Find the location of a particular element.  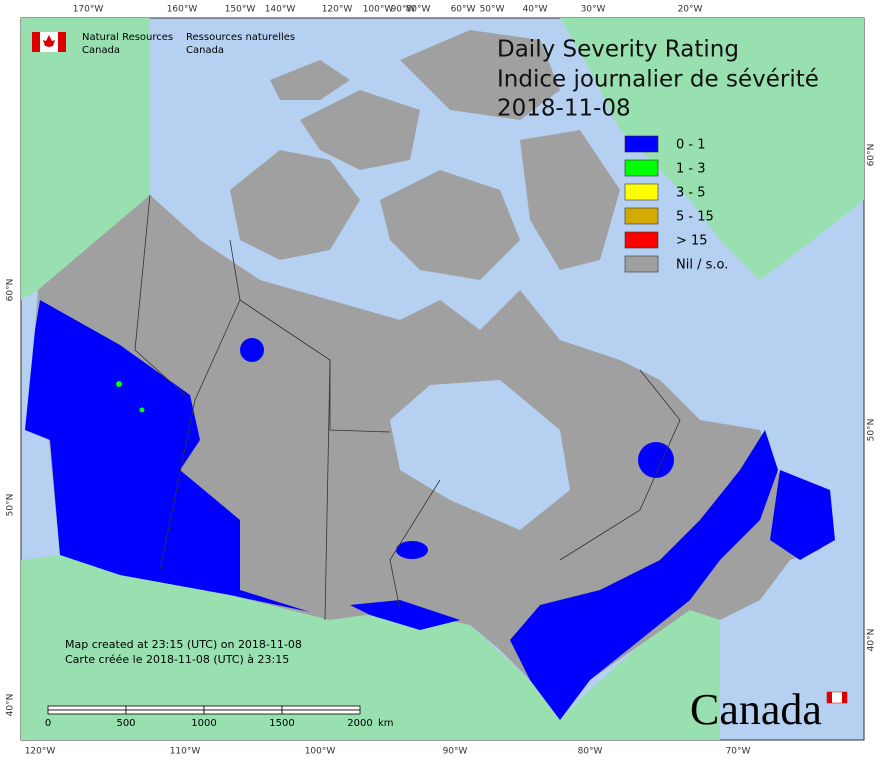

graticule-label: 40°W is located at coordinates (535, 10).